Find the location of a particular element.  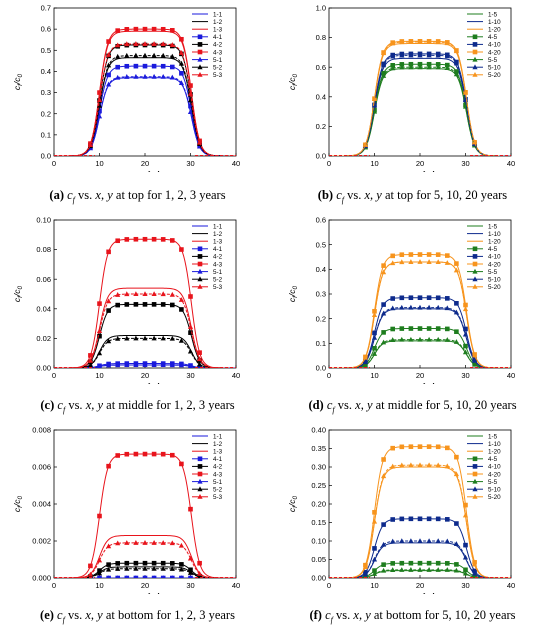

caption-tail: at bottom for 5, 10, 20 years is located at coordinates (443, 615).